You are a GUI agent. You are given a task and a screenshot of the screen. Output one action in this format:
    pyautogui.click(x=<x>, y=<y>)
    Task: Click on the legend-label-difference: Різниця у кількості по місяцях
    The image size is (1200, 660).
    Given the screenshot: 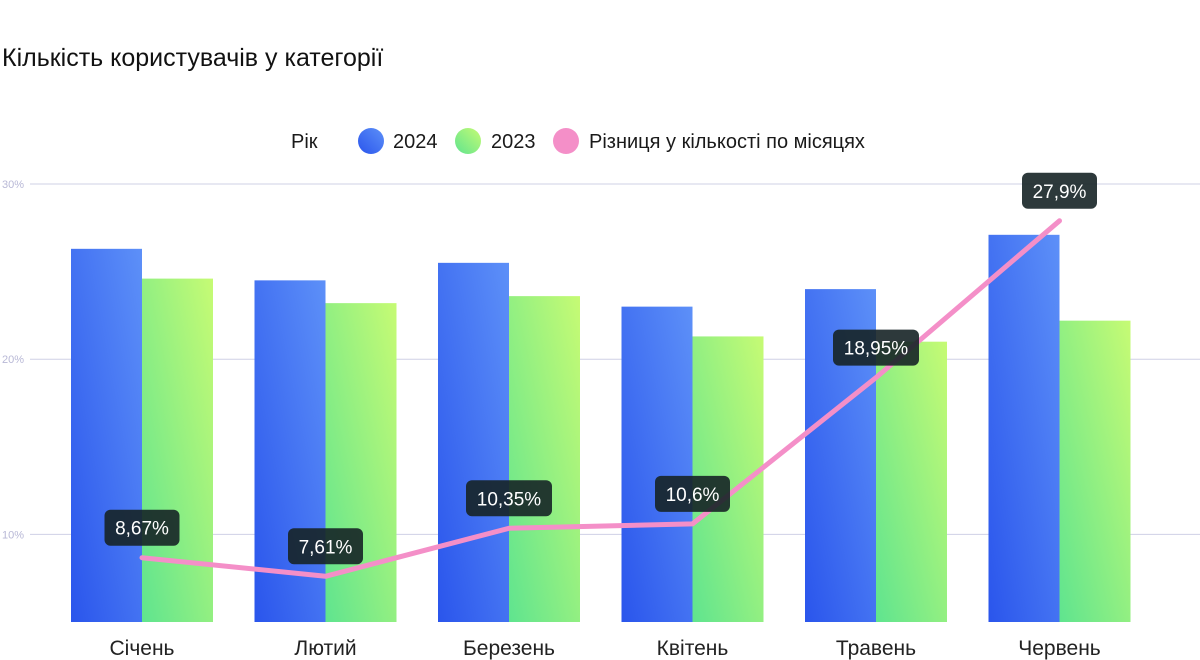 What is the action you would take?
    pyautogui.click(x=727, y=142)
    